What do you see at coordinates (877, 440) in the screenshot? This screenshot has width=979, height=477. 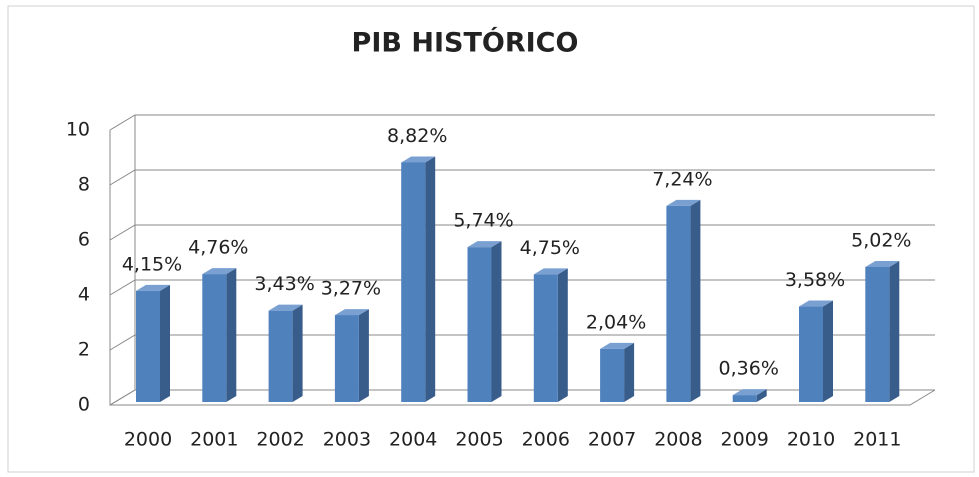 I see `x-tick-label: 2011` at bounding box center [877, 440].